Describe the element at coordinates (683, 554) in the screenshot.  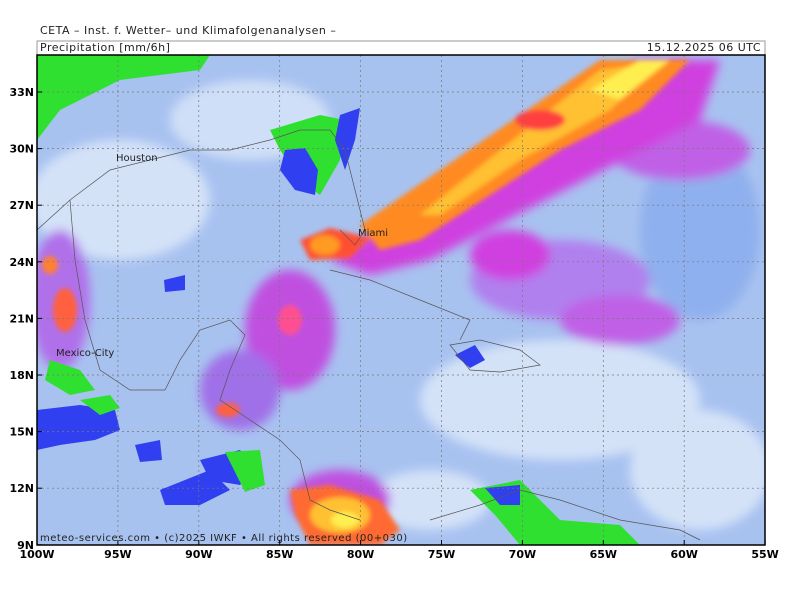
I see `lon-label: 60W` at that location.